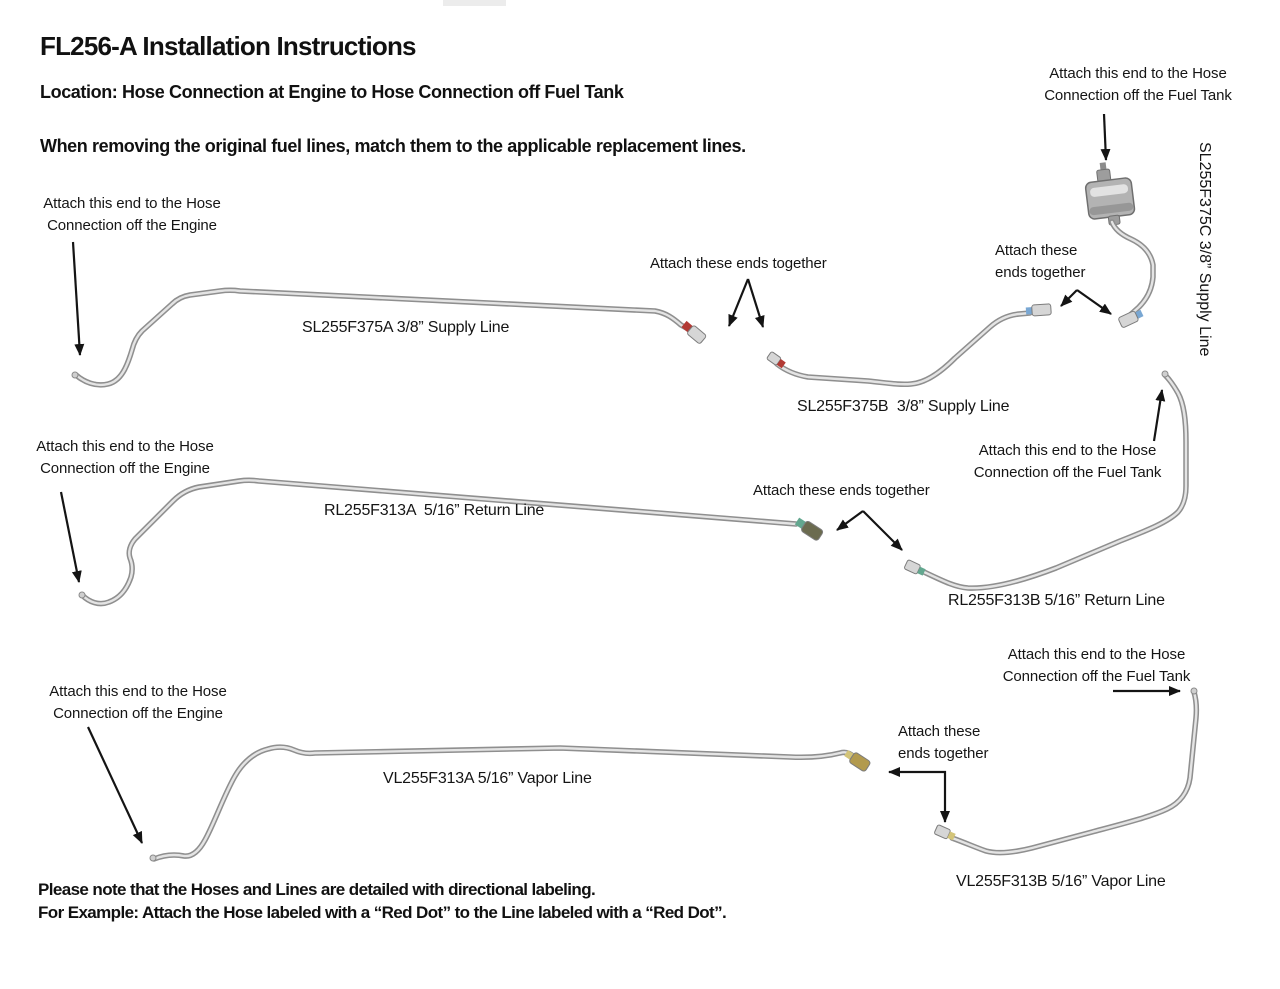  Describe the element at coordinates (841, 490) in the screenshot. I see `callout-together-return: Attach these ends together` at that location.